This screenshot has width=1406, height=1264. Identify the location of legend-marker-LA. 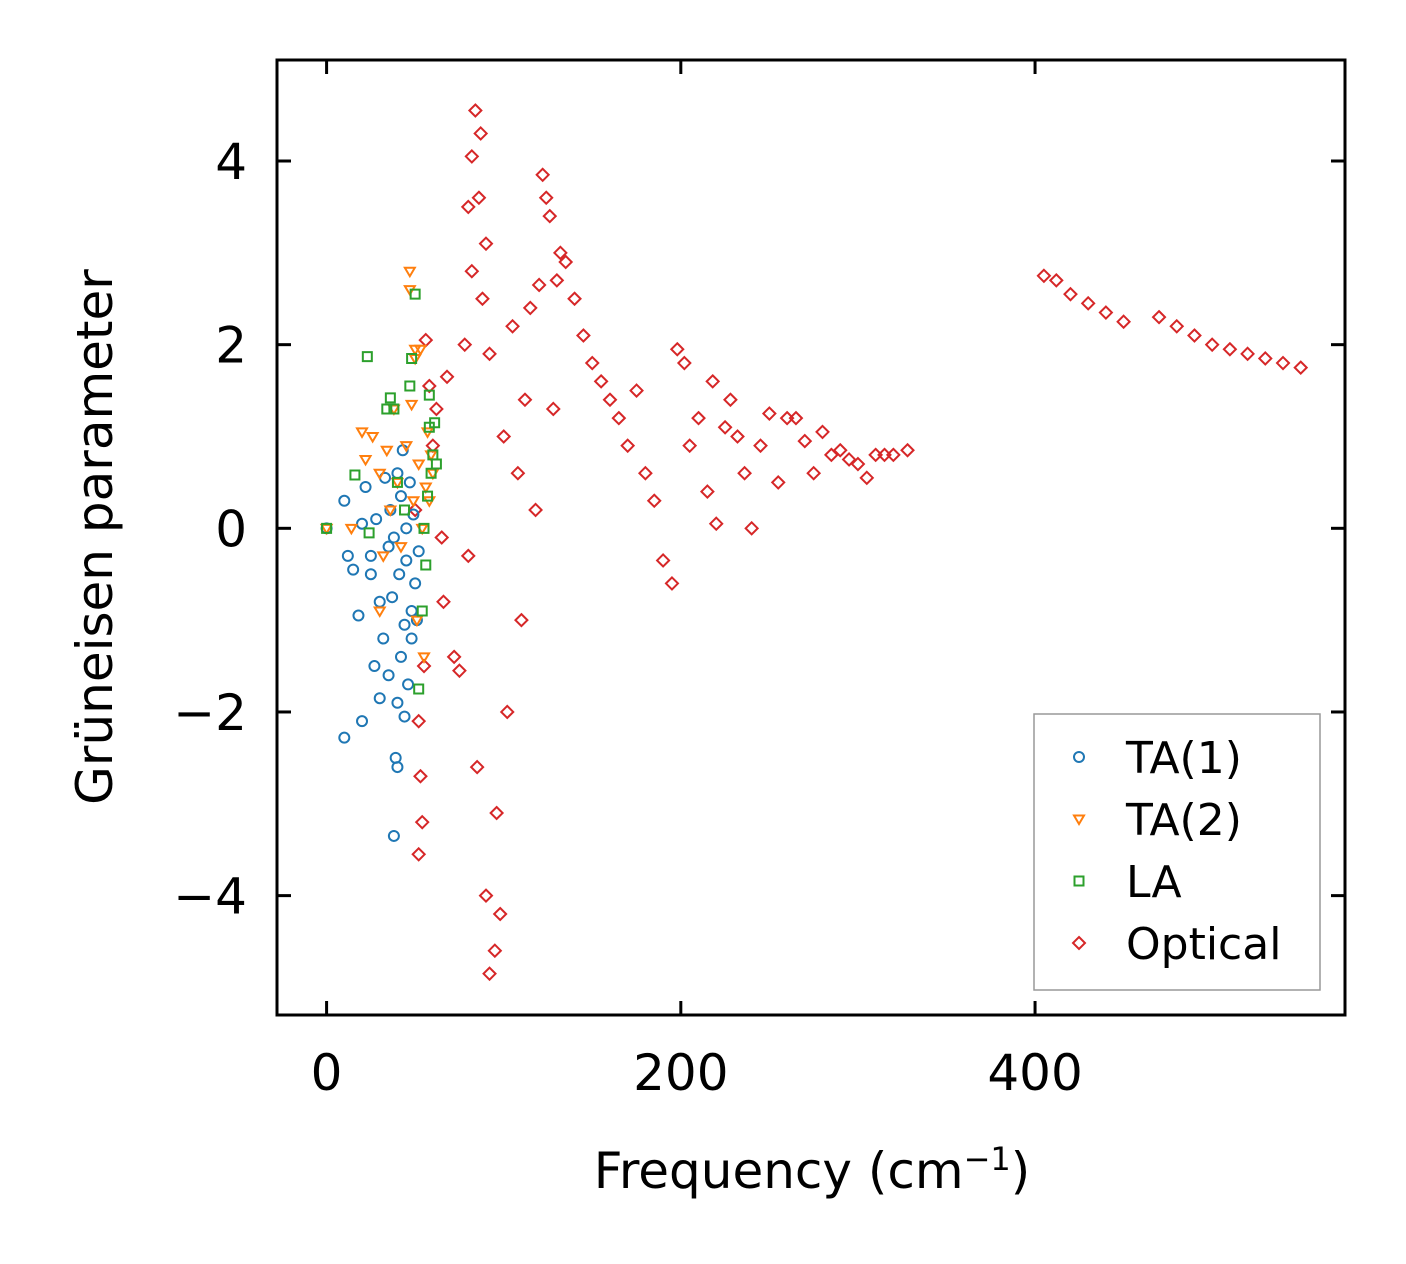
(1079, 881).